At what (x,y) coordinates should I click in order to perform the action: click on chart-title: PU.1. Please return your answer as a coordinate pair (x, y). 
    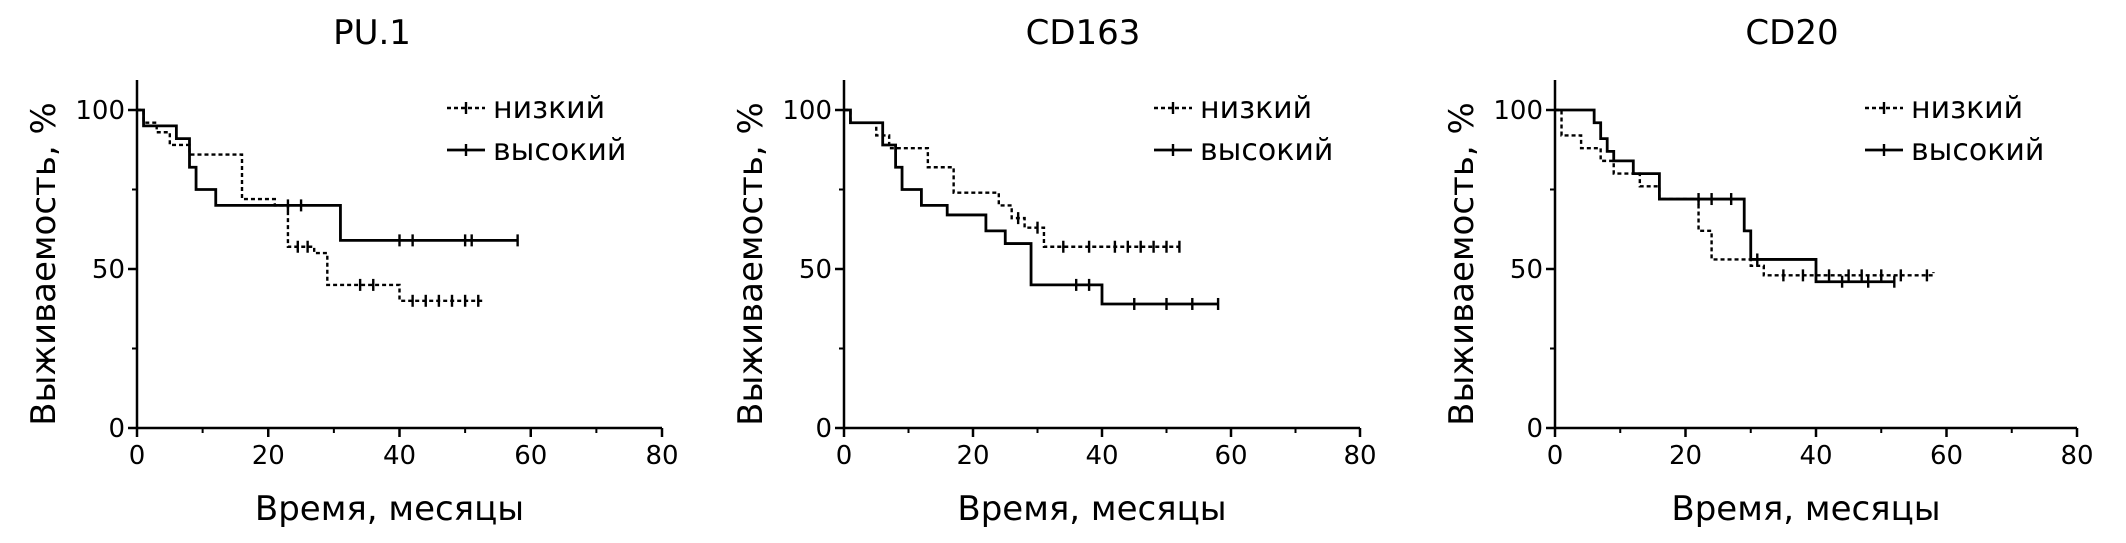
    Looking at the image, I should click on (372, 33).